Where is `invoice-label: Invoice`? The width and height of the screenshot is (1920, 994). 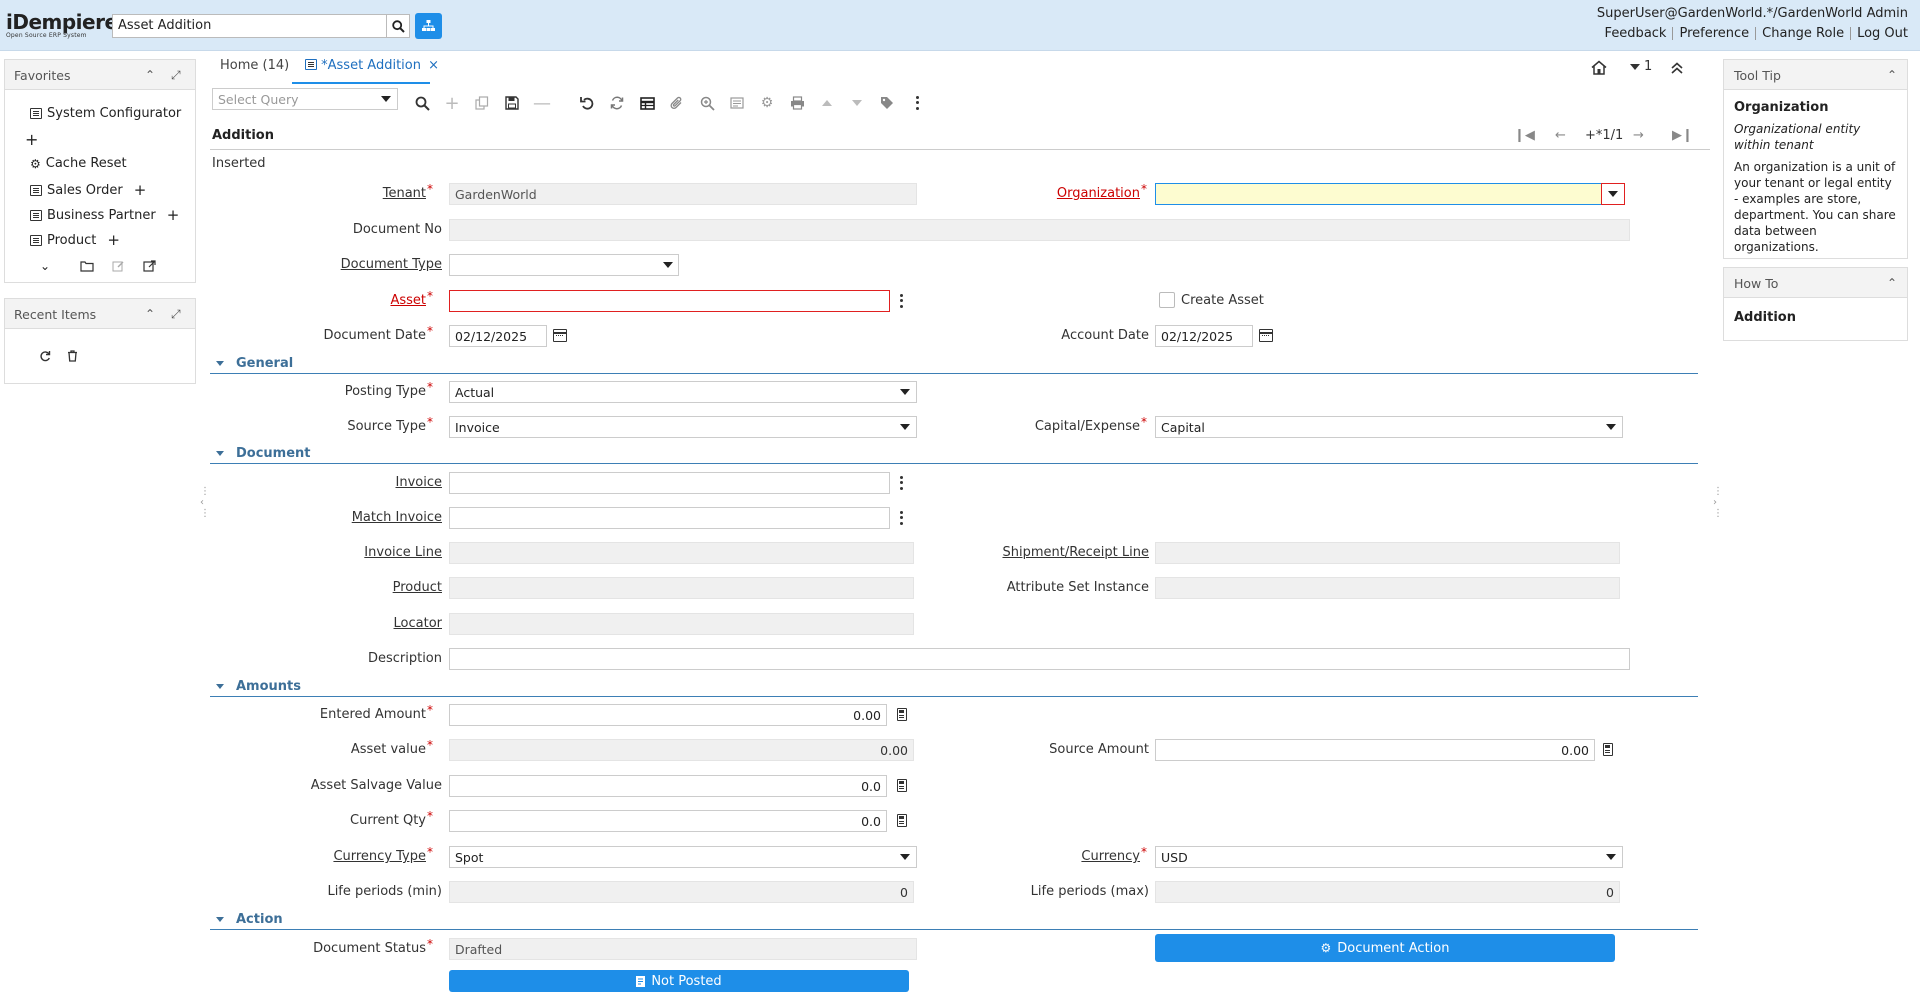 invoice-label: Invoice is located at coordinates (418, 482).